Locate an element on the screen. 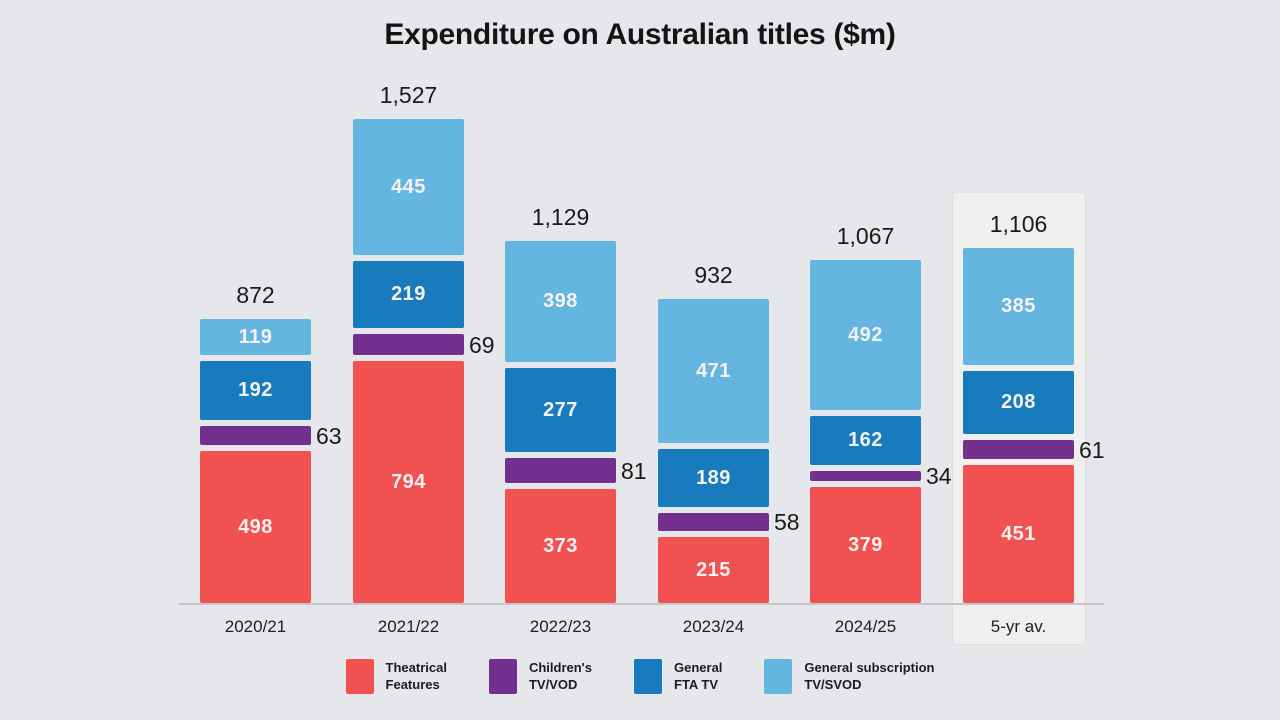 This screenshot has height=720, width=1280. bar-segment-general-subscription-tv-svod-2024-25: 492 is located at coordinates (865, 335).